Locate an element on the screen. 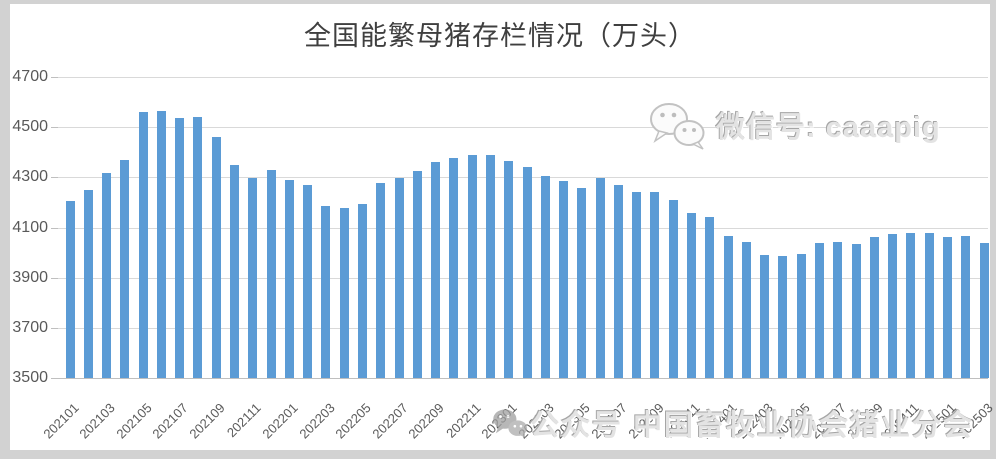  watermark-account-name: 中国畜牧业协会猪业分会 is located at coordinates (804, 426).